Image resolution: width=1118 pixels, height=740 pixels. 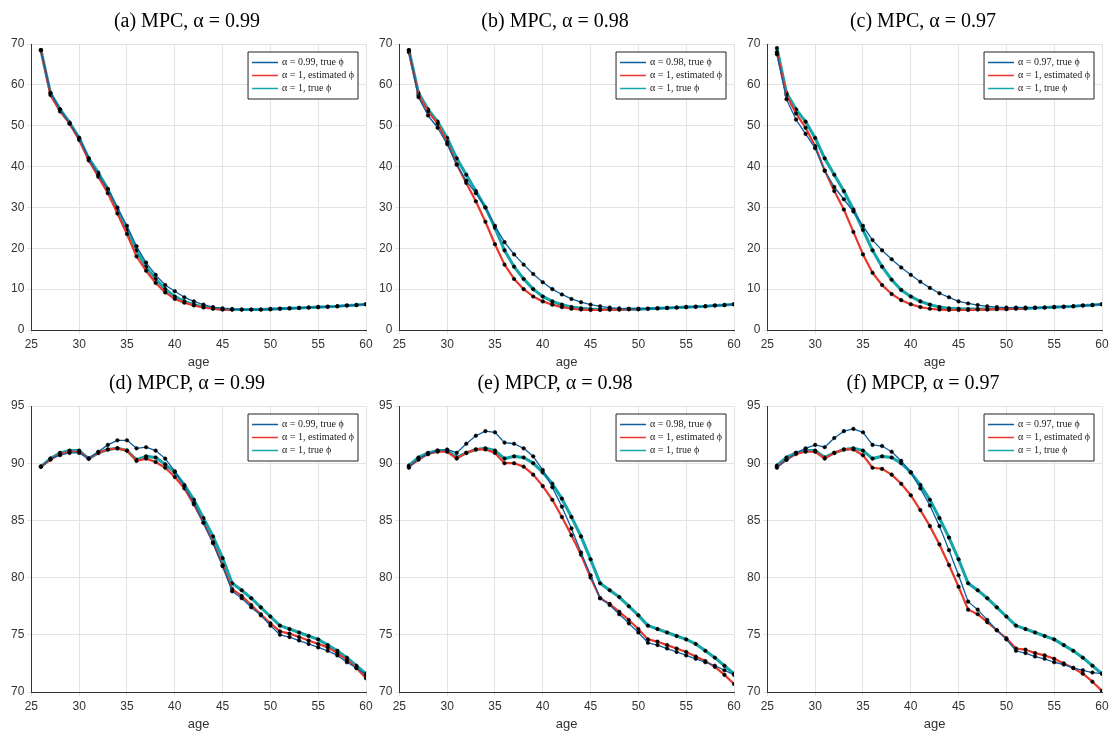 I want to click on chart-title: (d) MPCP, α = 0.99, so click(x=187, y=383).